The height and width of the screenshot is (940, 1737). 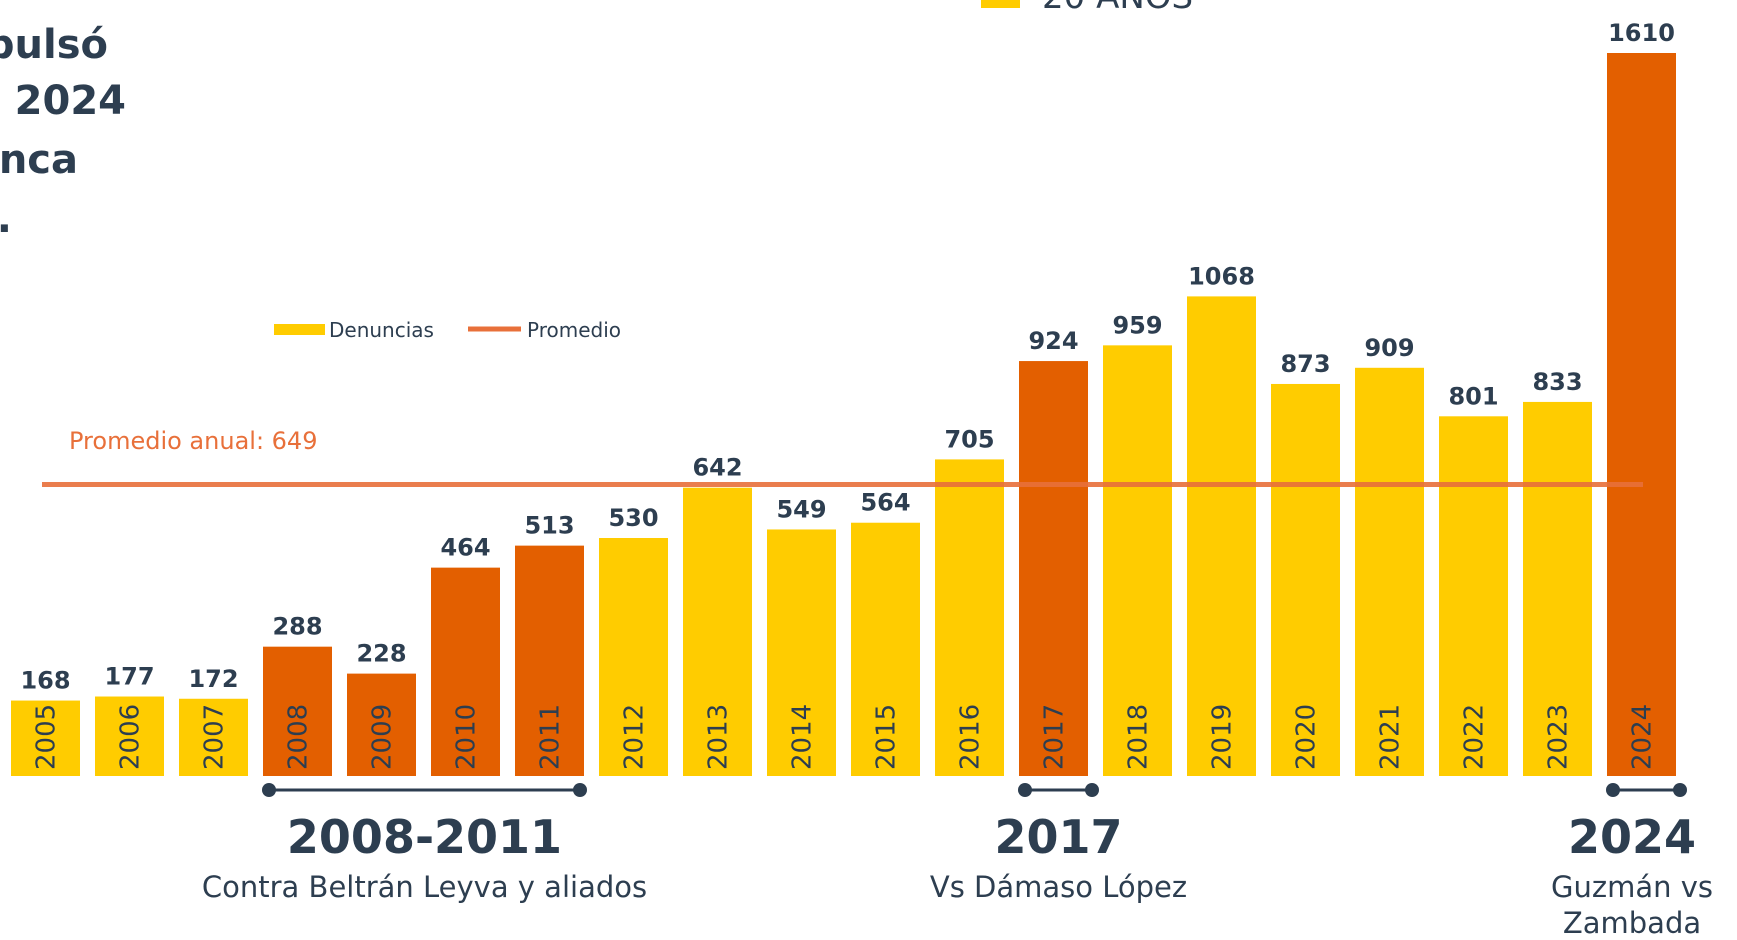 I want to click on legend-label: Denuncias, so click(x=381, y=330).